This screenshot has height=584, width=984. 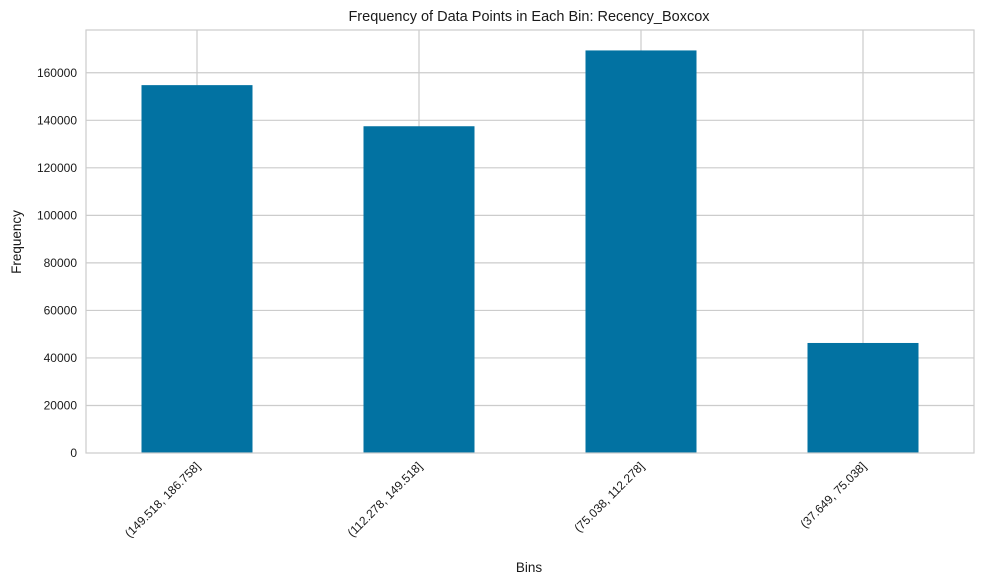 What do you see at coordinates (385, 499) in the screenshot?
I see `x-tick-label: (112.278, 149.518]` at bounding box center [385, 499].